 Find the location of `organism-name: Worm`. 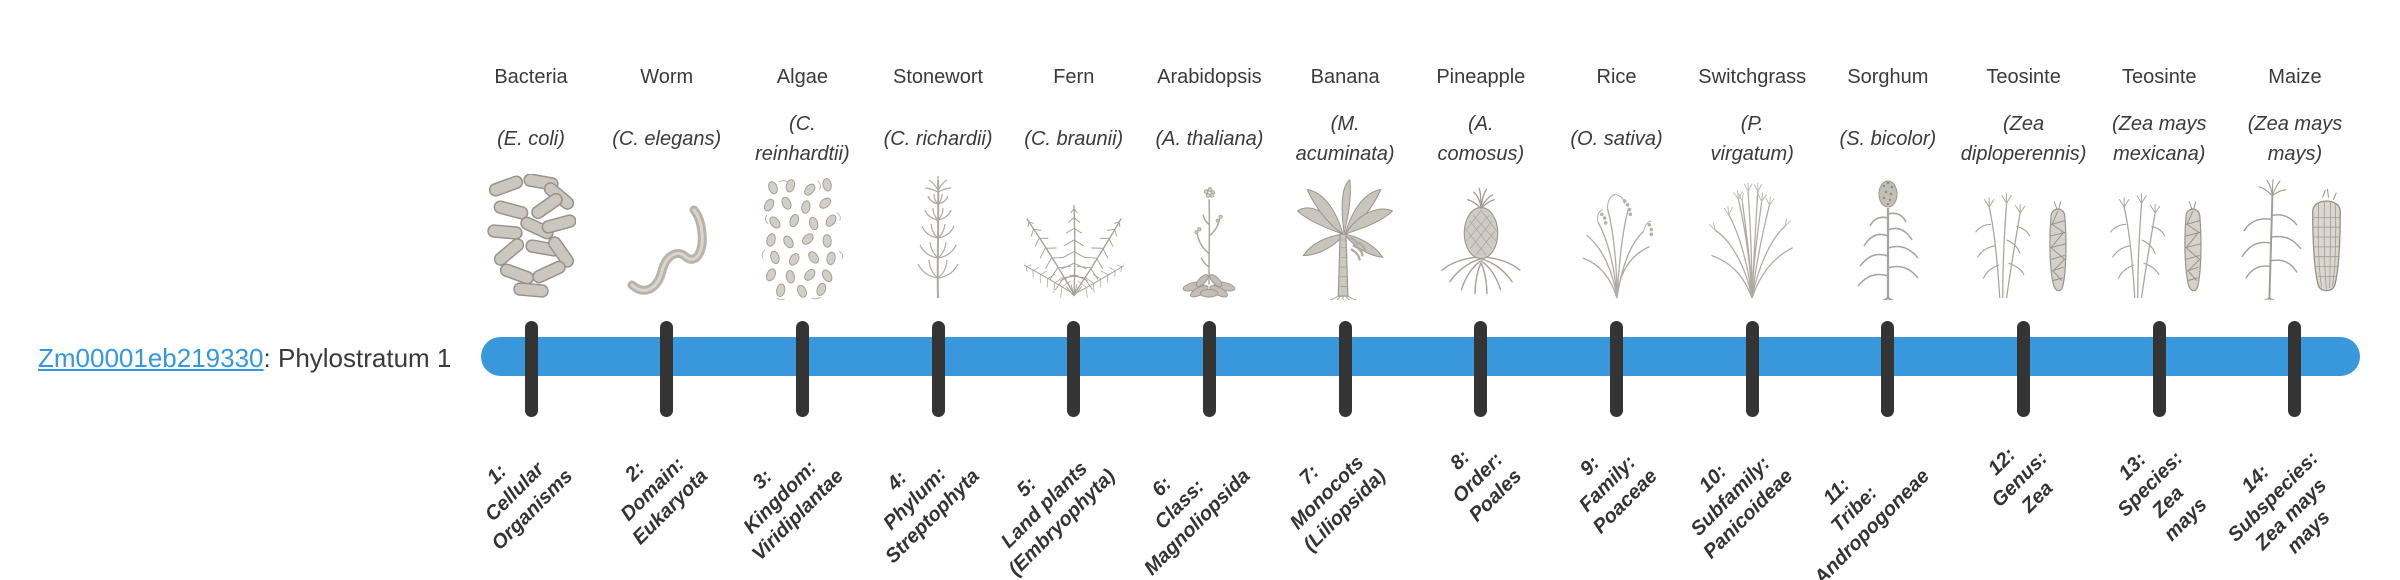

organism-name: Worm is located at coordinates (667, 77).